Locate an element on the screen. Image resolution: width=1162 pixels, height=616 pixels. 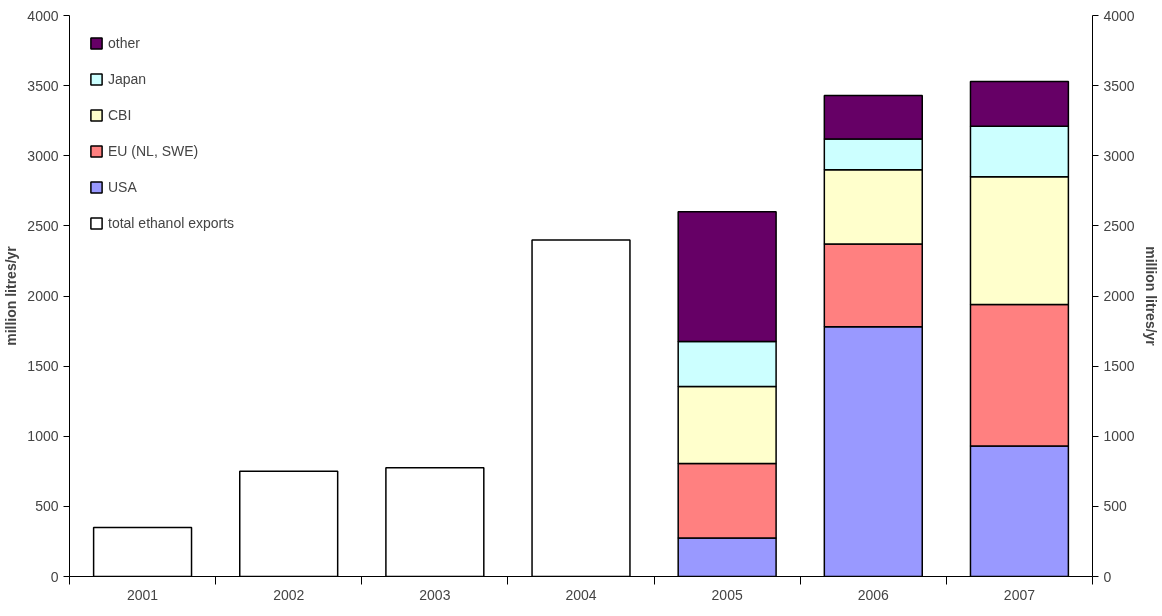
y-tick-label: 0 is located at coordinates (54, 576).